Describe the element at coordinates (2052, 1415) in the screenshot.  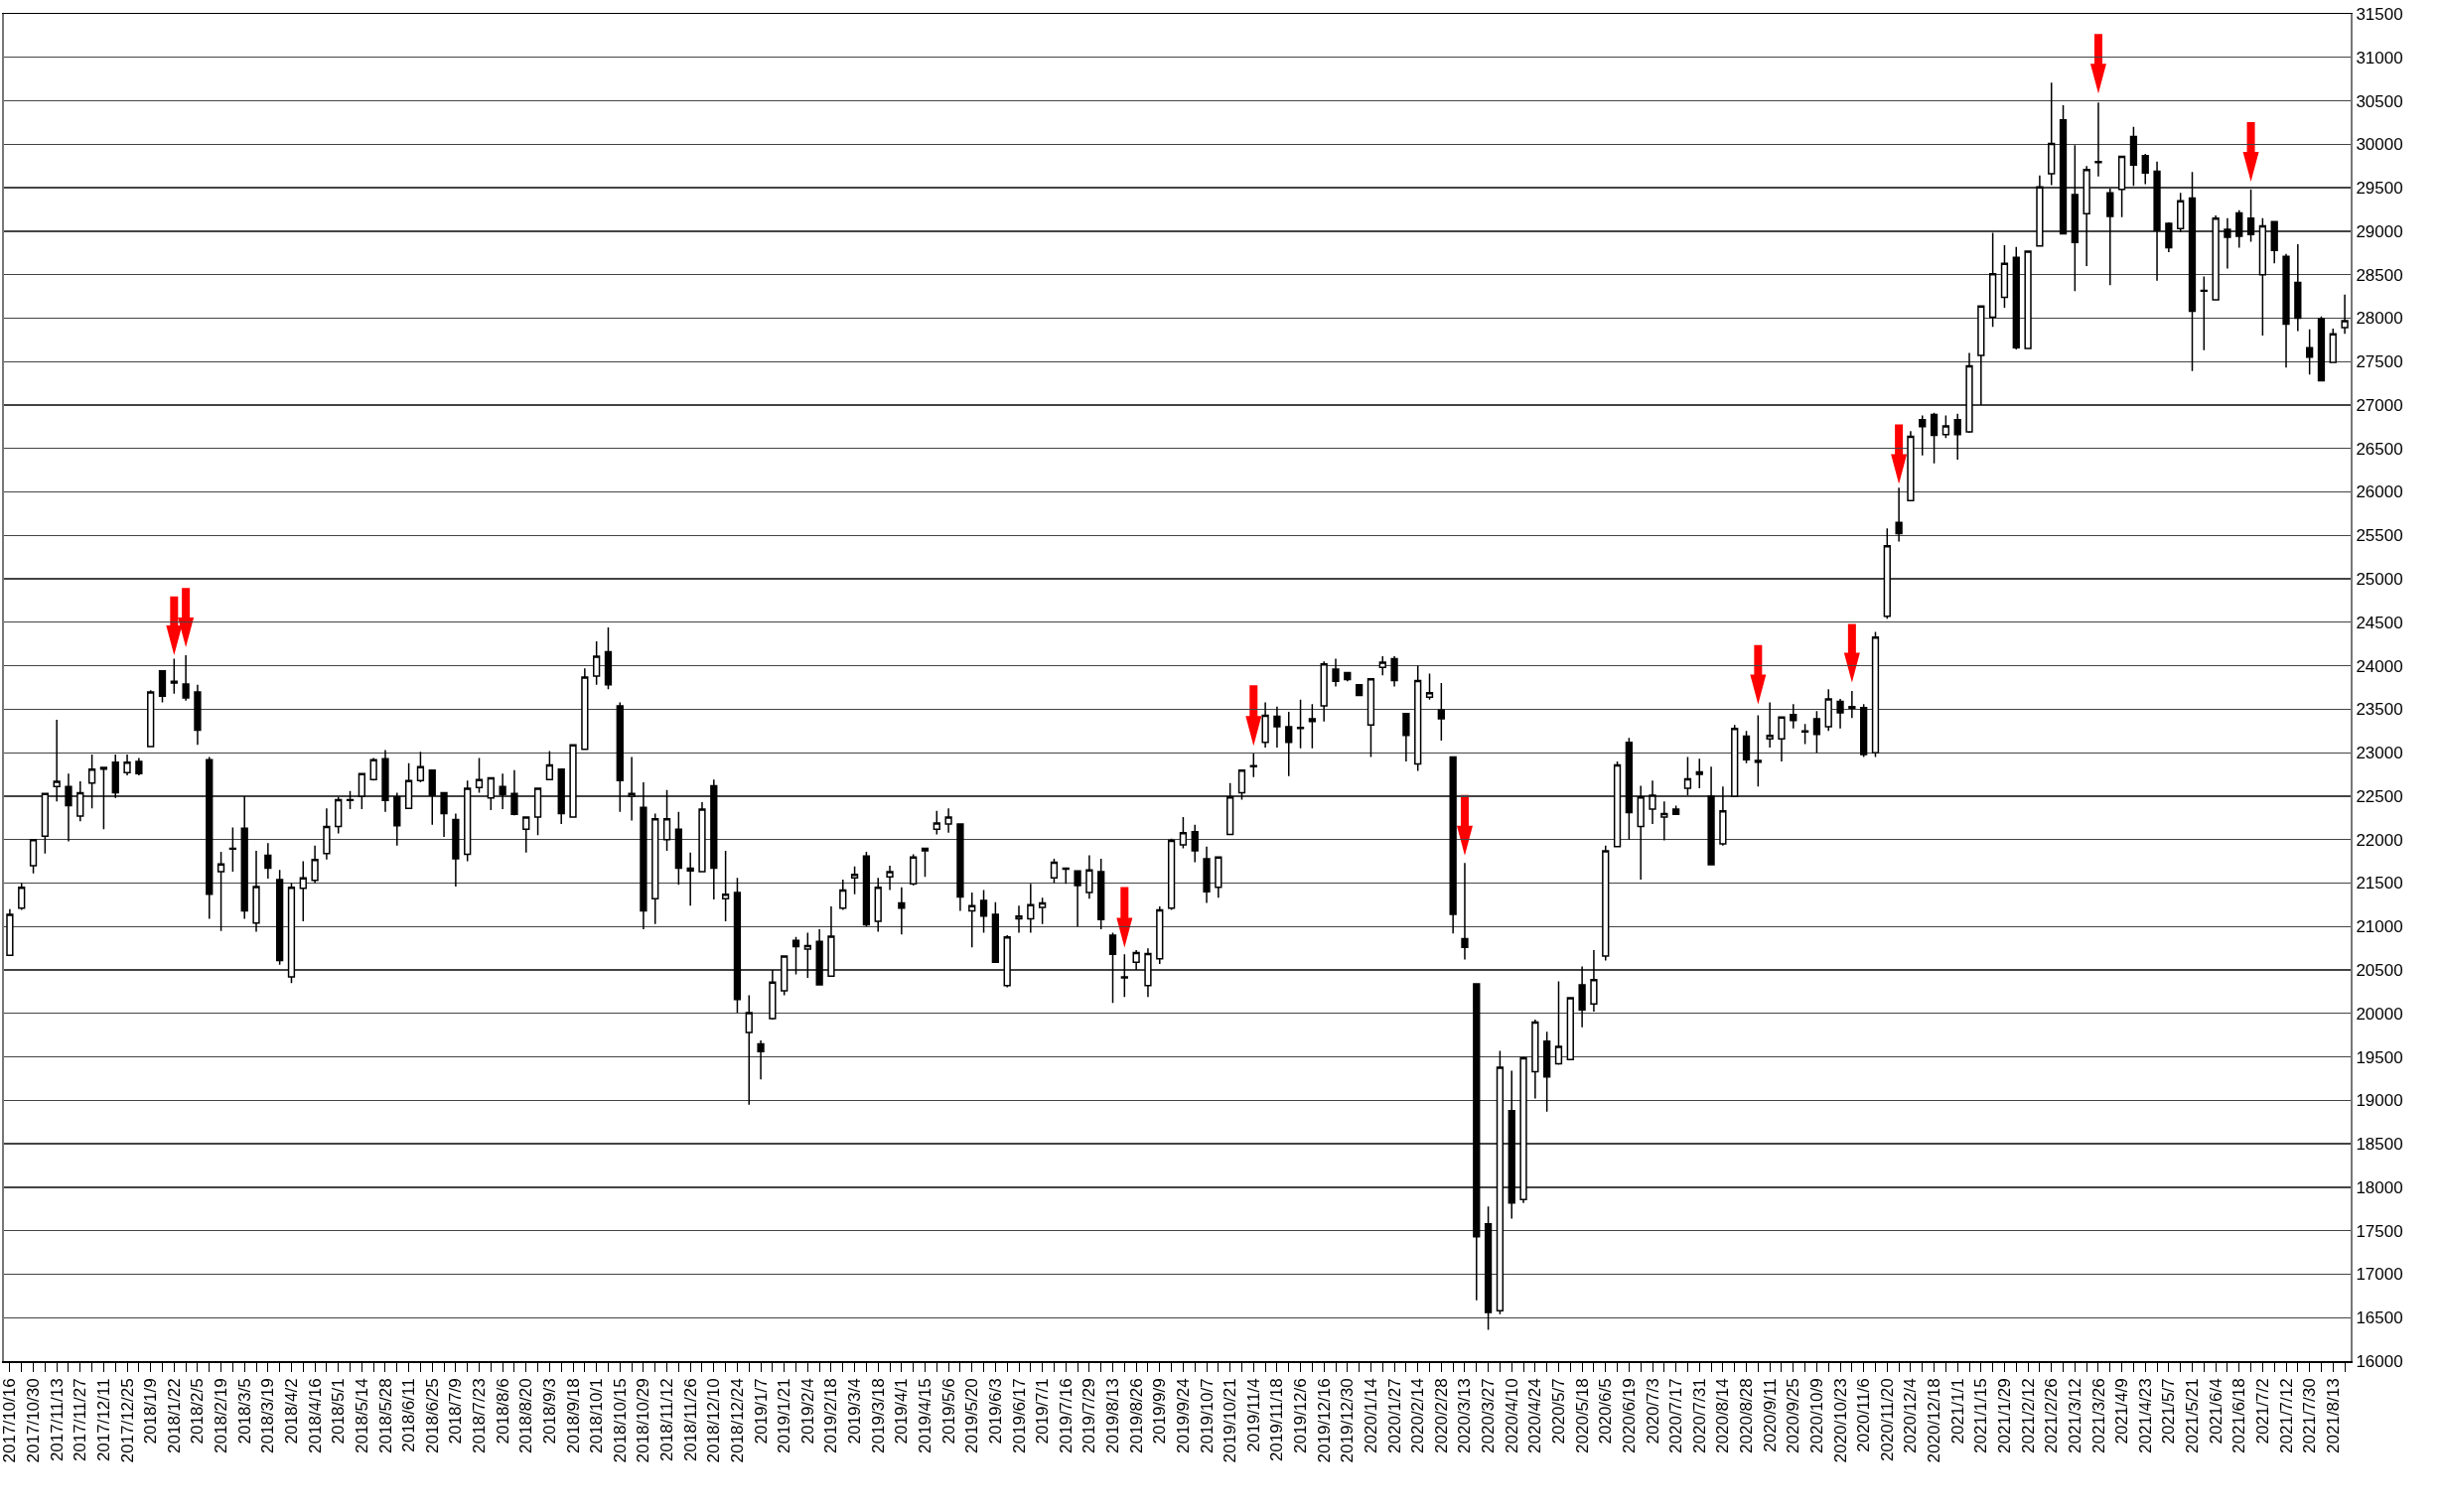
I see `x-tick-label: 2021/2/26` at that location.